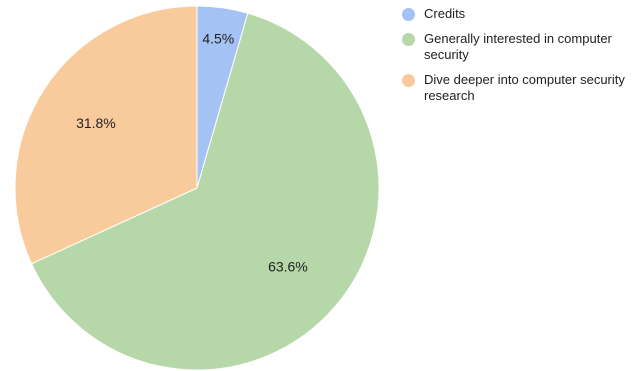 This screenshot has height=371, width=637. What do you see at coordinates (408, 80) in the screenshot?
I see `legend-swatch-dive-deeper` at bounding box center [408, 80].